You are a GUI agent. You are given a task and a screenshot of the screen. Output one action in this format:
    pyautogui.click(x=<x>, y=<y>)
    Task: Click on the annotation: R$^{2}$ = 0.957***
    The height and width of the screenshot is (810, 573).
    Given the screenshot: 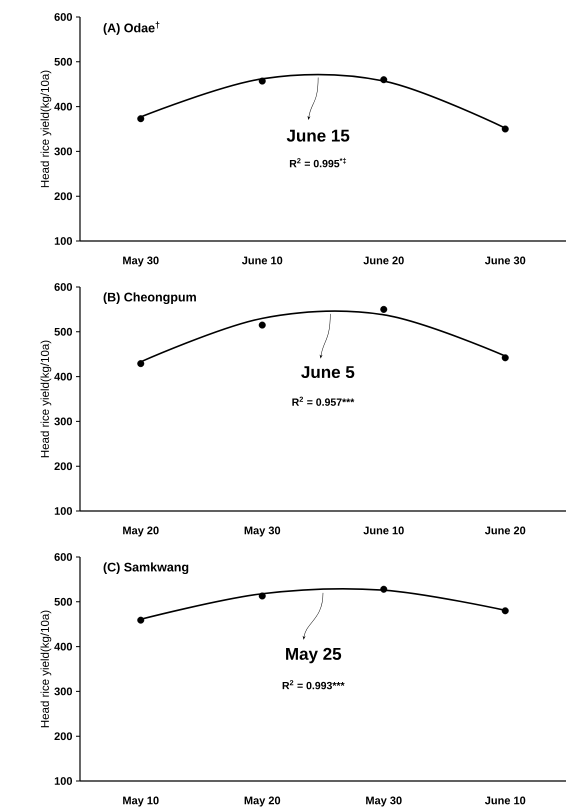 What is the action you would take?
    pyautogui.click(x=323, y=401)
    